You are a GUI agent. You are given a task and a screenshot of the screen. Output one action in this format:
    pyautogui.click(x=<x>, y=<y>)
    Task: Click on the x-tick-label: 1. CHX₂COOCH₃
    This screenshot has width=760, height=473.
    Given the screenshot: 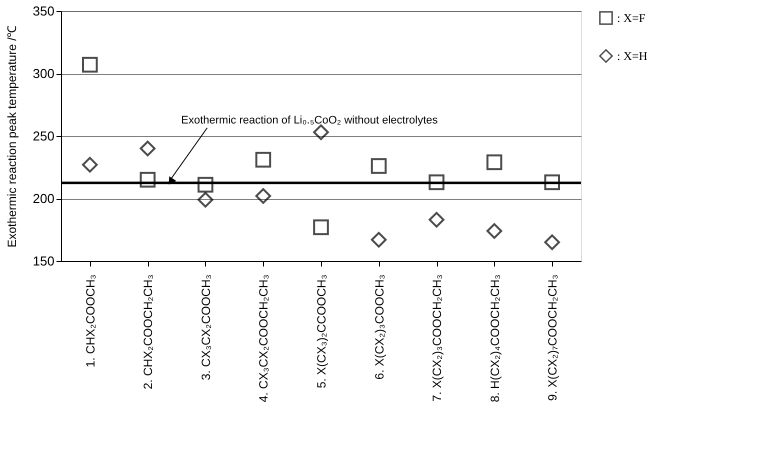 What is the action you would take?
    pyautogui.click(x=90, y=321)
    